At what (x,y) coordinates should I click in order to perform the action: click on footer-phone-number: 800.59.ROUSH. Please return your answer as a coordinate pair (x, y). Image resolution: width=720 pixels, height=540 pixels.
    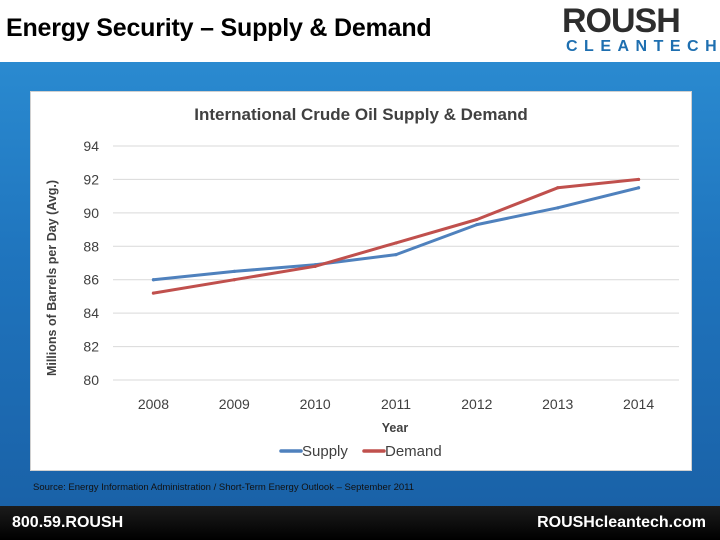
    Looking at the image, I should click on (68, 522).